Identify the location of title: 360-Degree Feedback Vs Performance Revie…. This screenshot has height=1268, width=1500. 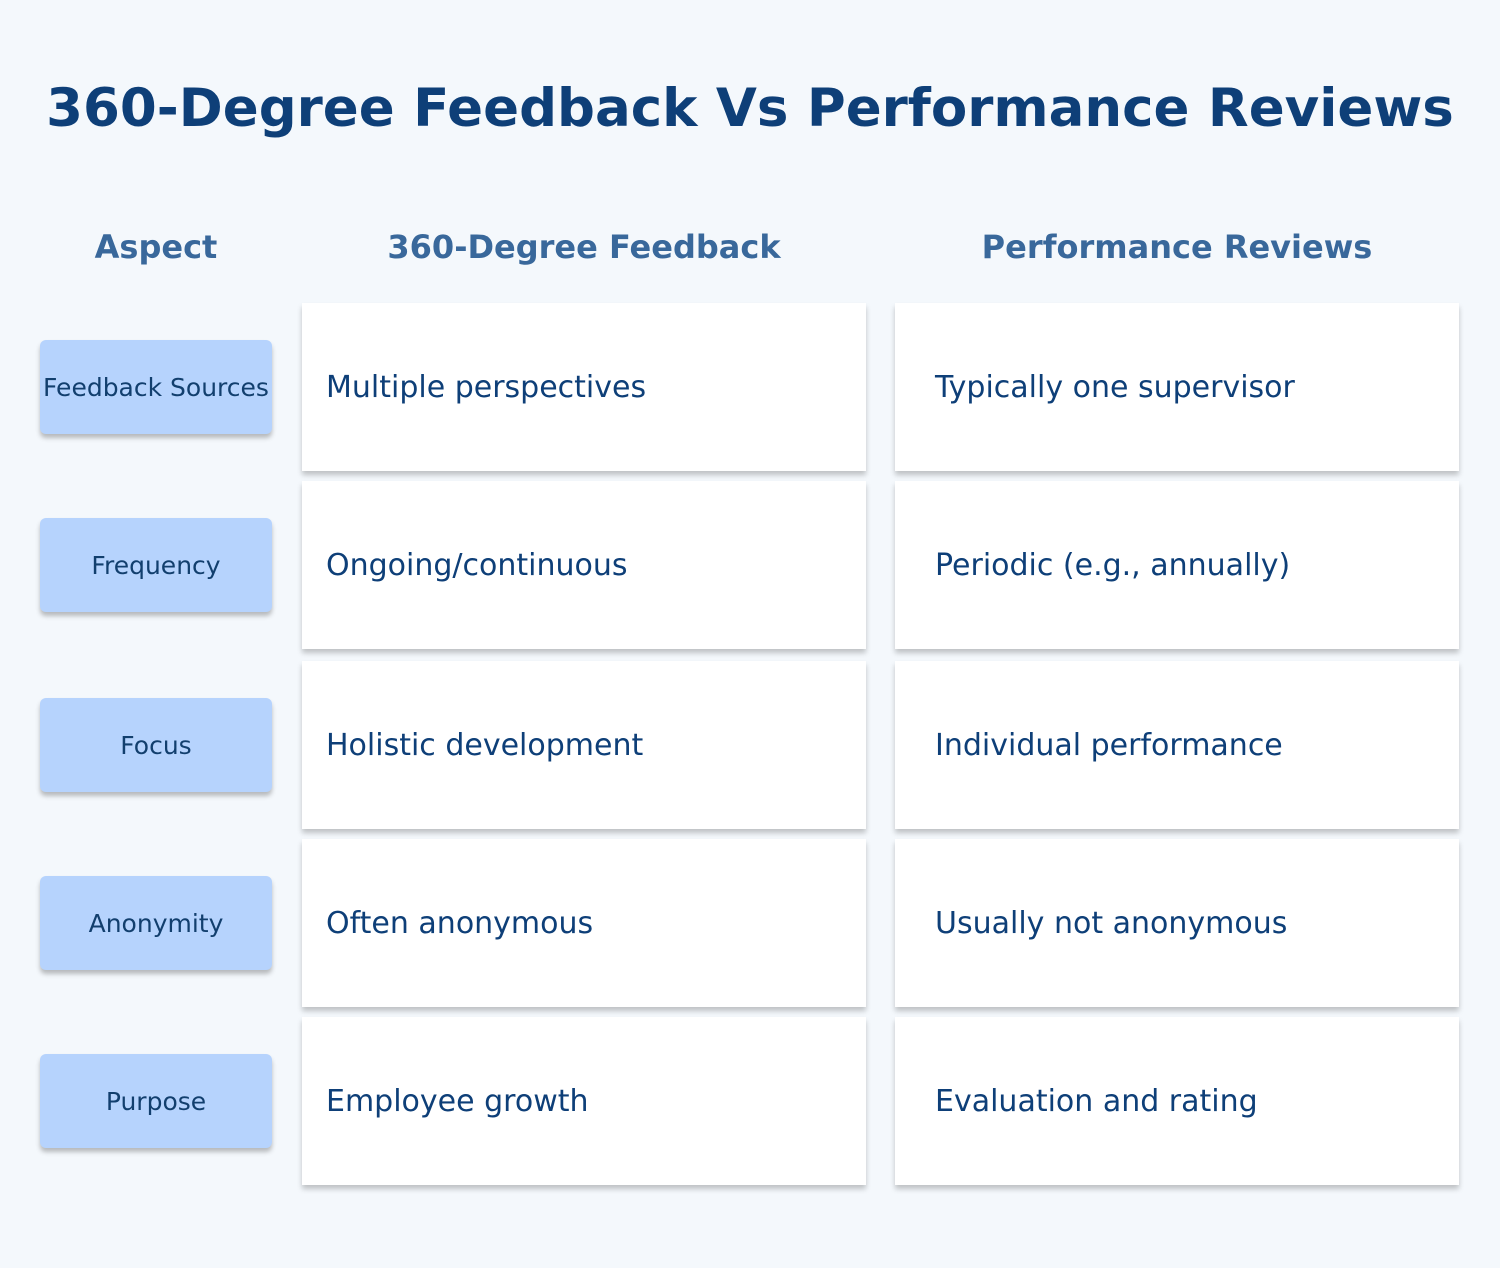
(750, 108).